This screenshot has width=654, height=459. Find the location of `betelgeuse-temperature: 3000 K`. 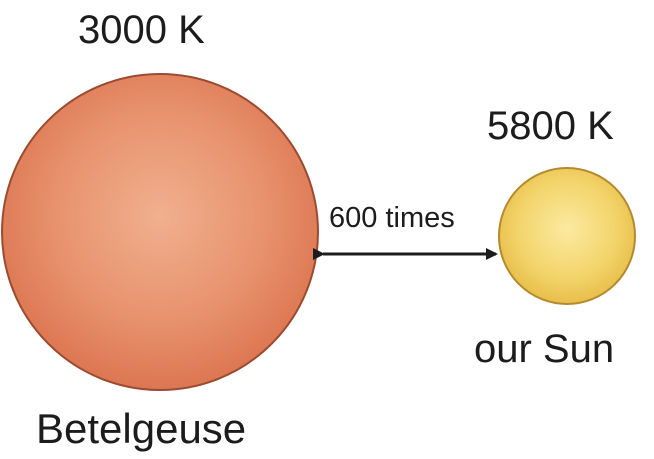

betelgeuse-temperature: 3000 K is located at coordinates (141, 30).